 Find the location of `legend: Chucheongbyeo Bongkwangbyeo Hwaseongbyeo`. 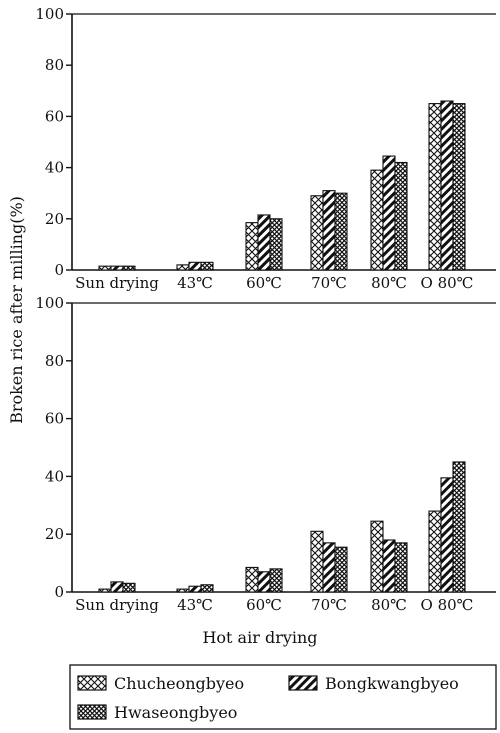

legend: Chucheongbyeo Bongkwangbyeo Hwaseongbyeo is located at coordinates (283, 697).